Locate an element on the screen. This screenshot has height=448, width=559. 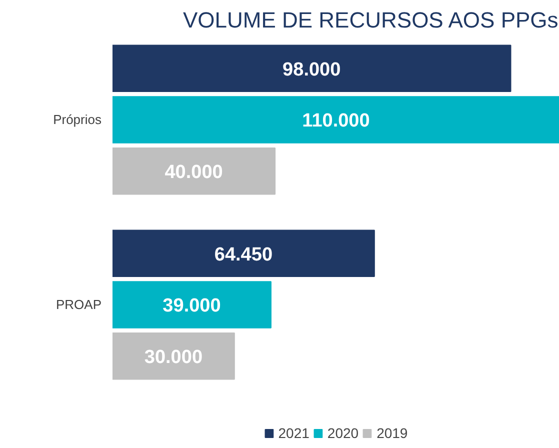
data-label: 39.000 is located at coordinates (191, 306).